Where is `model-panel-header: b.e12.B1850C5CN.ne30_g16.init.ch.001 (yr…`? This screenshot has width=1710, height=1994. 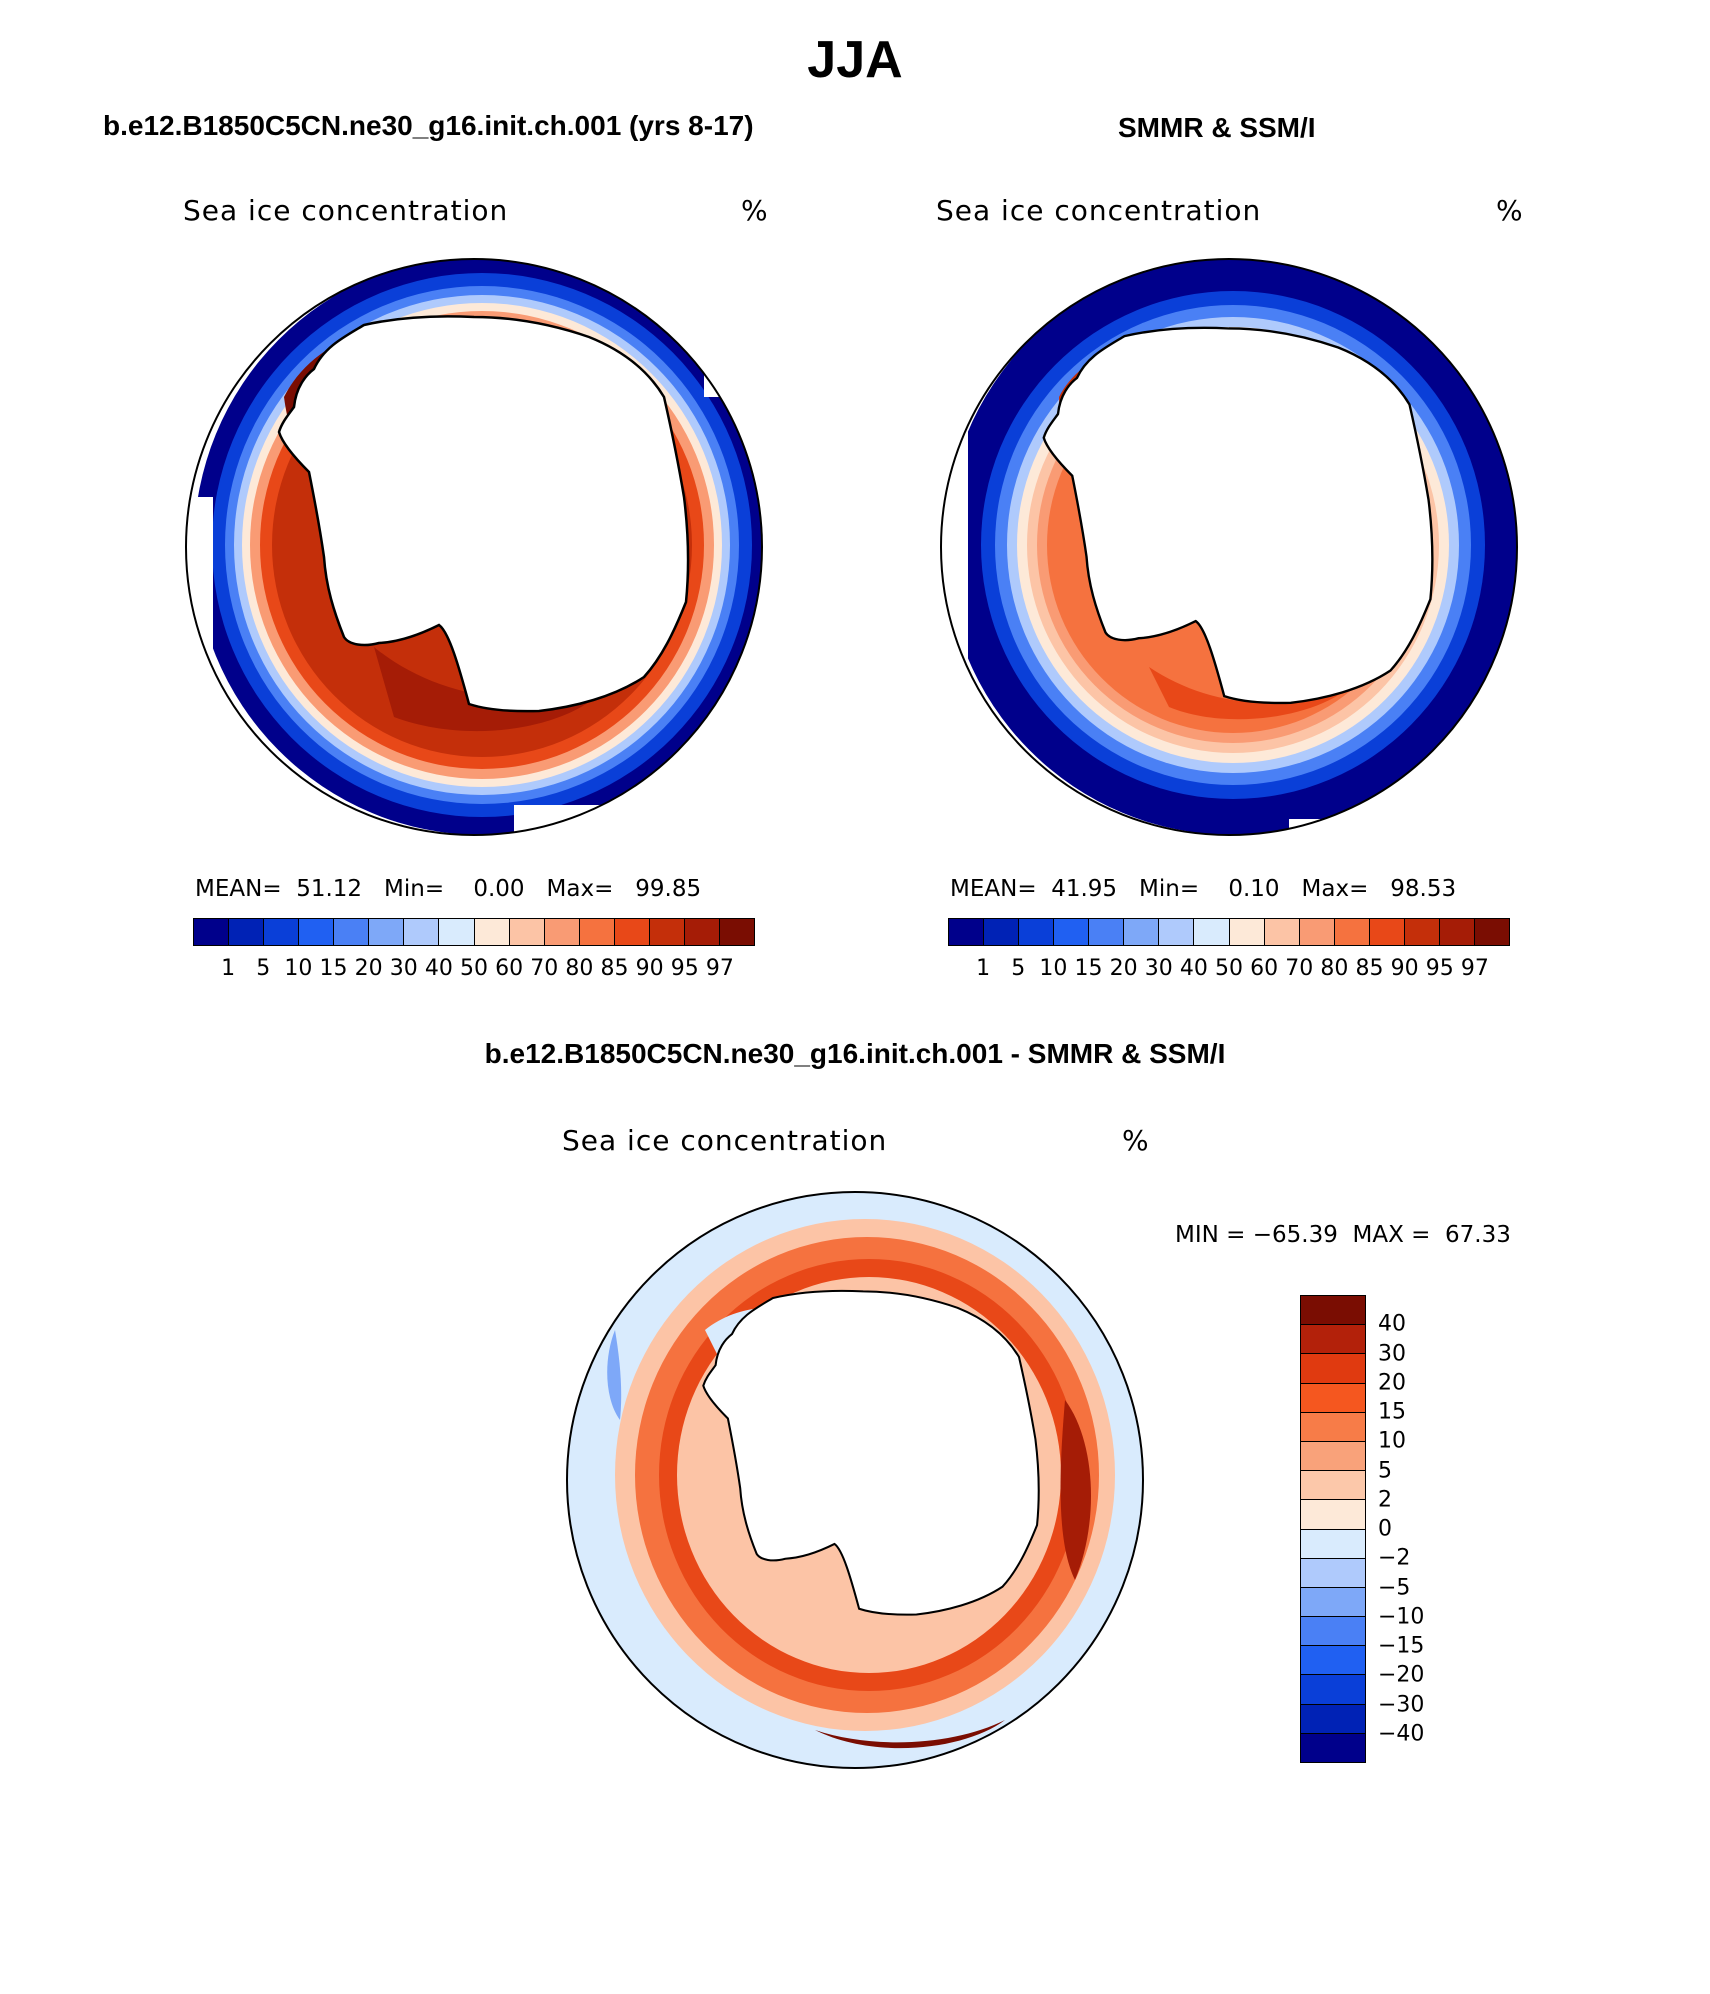
model-panel-header: b.e12.B1850C5CN.ne30_g16.init.ch.001 (yr… is located at coordinates (428, 125).